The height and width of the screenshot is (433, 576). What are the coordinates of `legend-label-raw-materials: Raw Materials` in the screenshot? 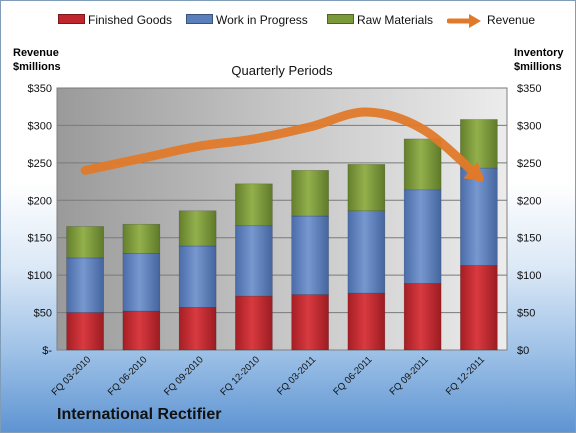 It's located at (395, 20).